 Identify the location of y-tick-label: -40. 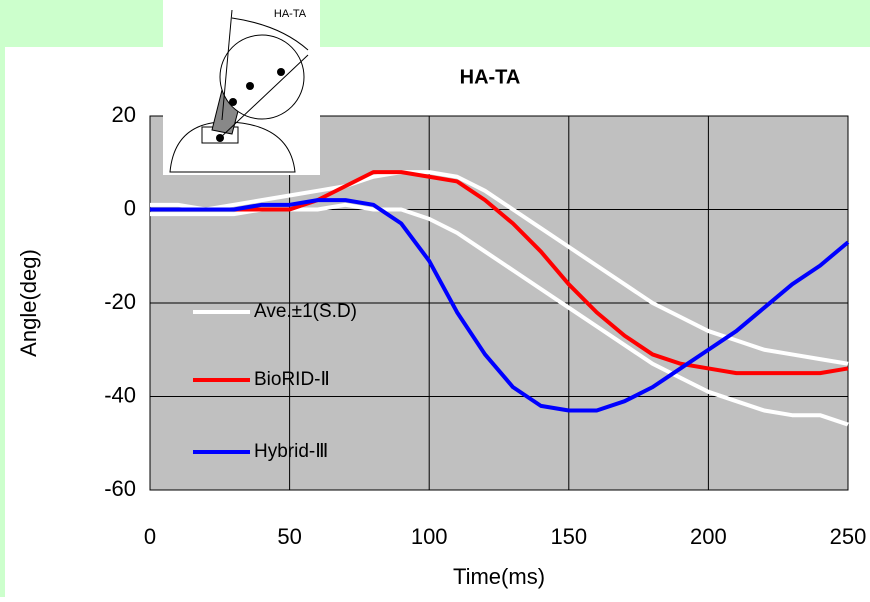
(120, 394).